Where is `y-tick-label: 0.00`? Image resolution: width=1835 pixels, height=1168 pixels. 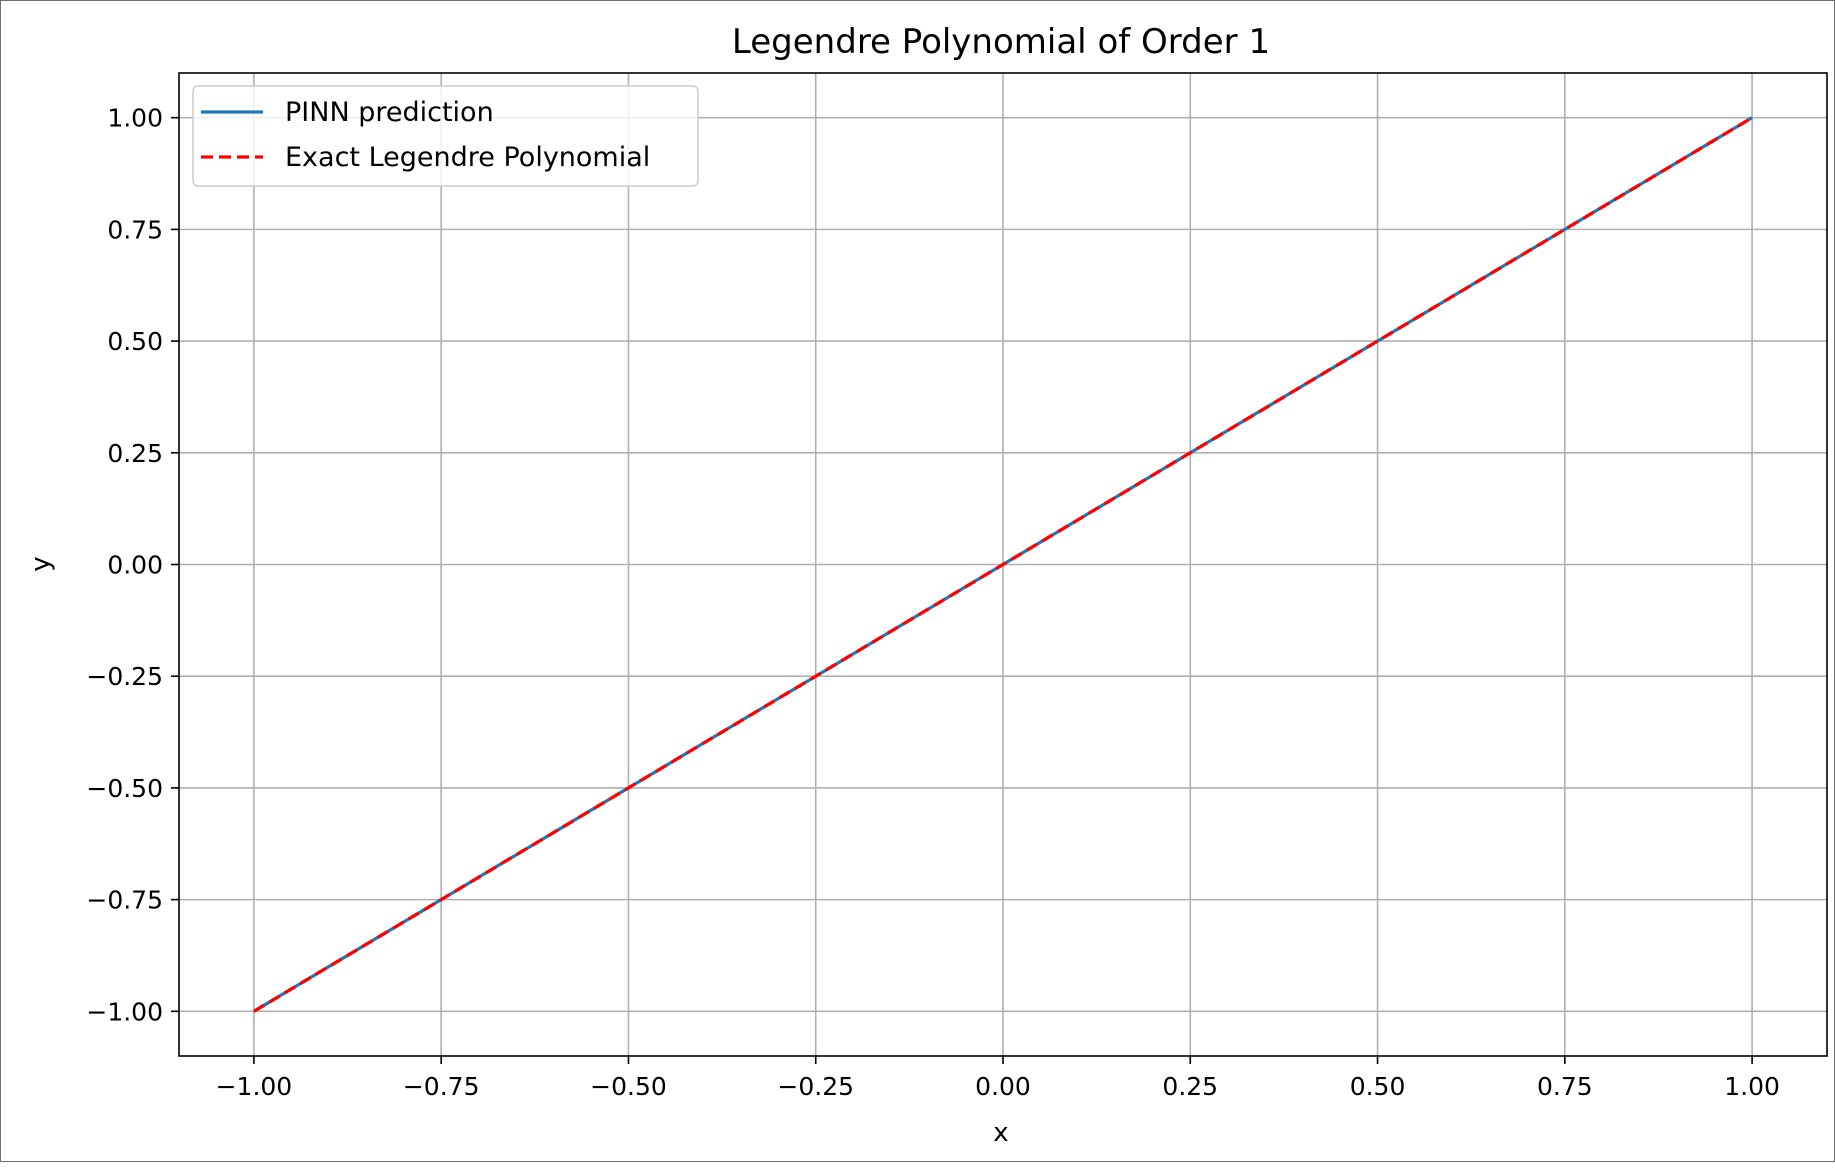 y-tick-label: 0.00 is located at coordinates (135, 565).